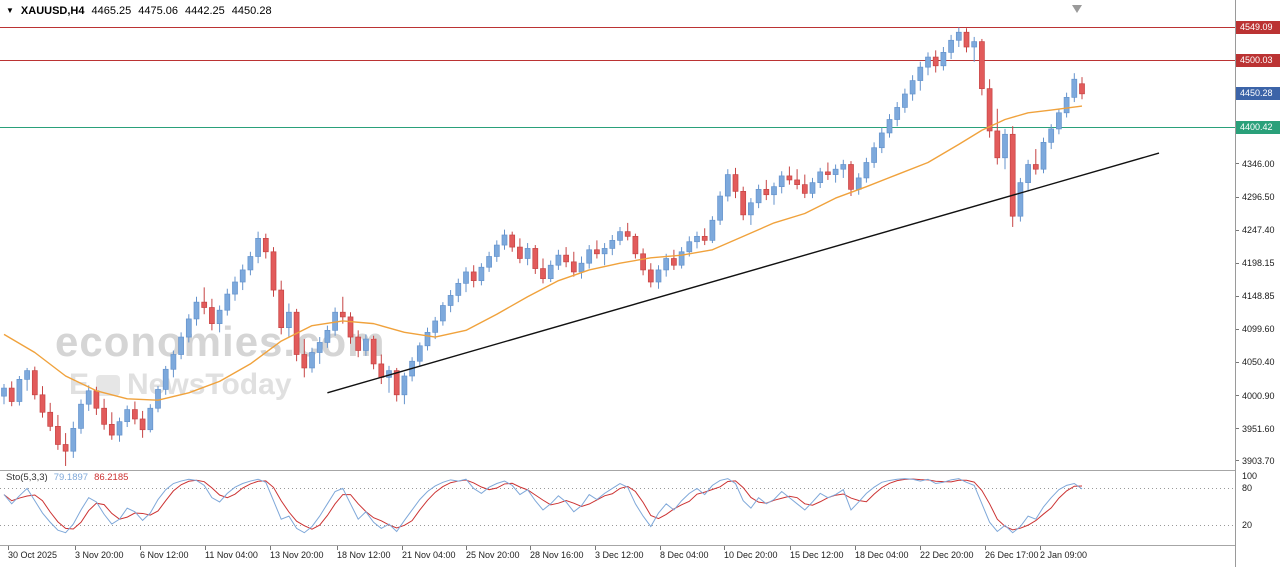 The height and width of the screenshot is (567, 1280). I want to click on stochastic-scale-label: 20, so click(1247, 525).